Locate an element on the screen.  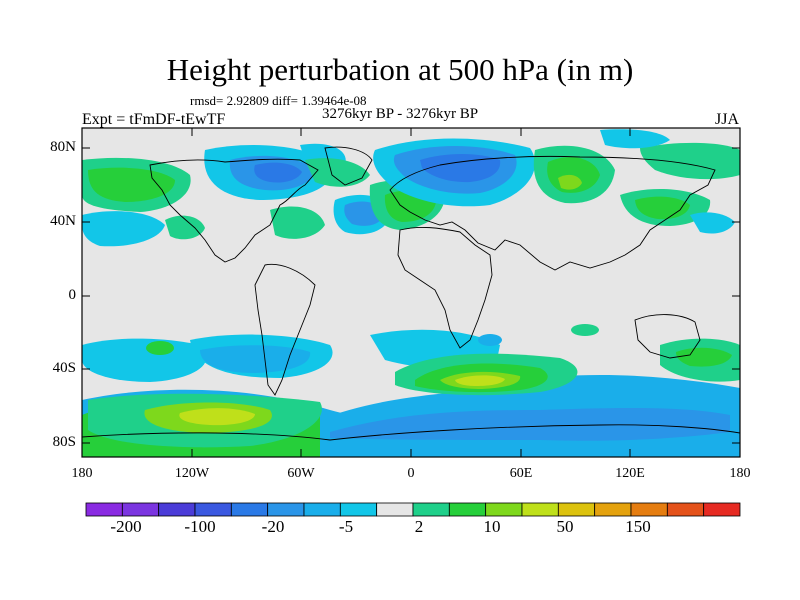
colorbar-label: -100 is located at coordinates (200, 526).